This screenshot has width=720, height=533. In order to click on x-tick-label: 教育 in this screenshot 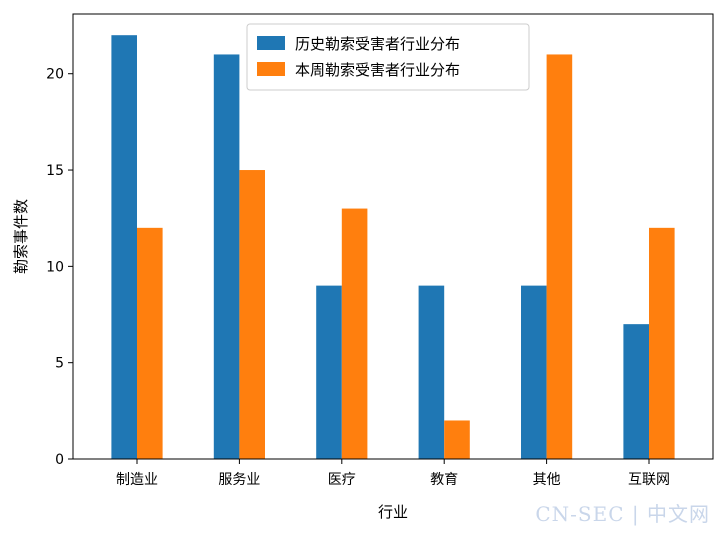, I will do `click(444, 480)`.